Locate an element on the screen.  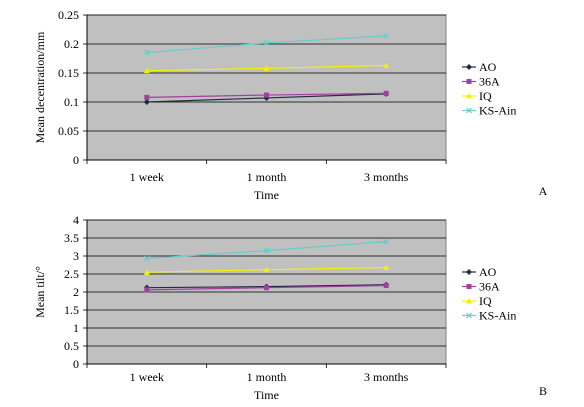
y-tick-label: 0.15 is located at coordinates (68, 73).